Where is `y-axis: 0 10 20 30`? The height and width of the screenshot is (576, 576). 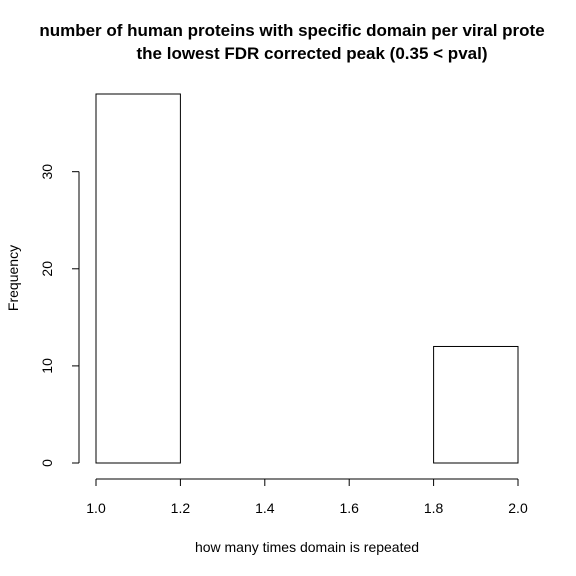 y-axis: 0 10 20 30 is located at coordinates (59, 315).